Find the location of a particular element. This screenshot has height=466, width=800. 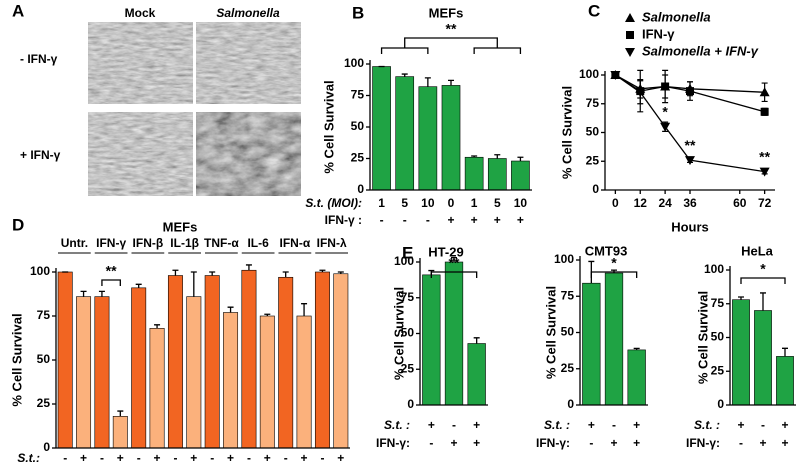

group-label: IFN-λ is located at coordinates (332, 243).